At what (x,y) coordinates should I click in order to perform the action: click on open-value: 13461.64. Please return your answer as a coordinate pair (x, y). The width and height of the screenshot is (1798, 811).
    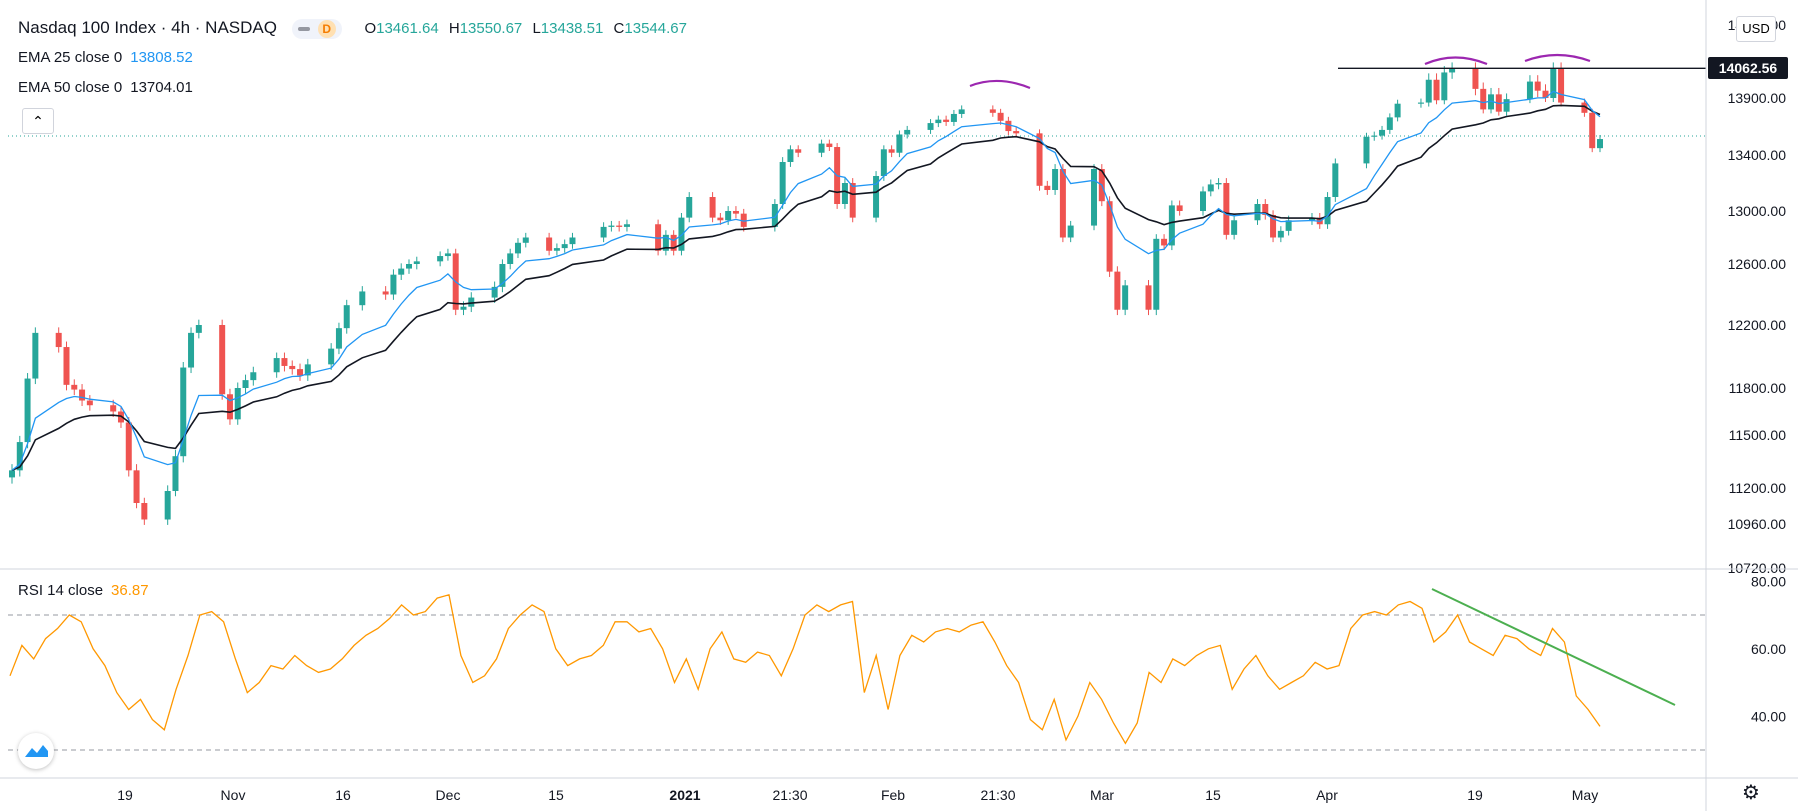
    Looking at the image, I should click on (407, 28).